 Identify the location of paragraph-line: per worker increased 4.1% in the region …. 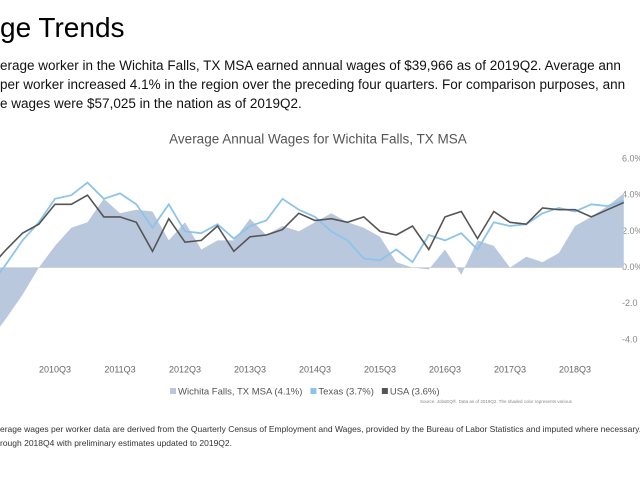
(313, 84).